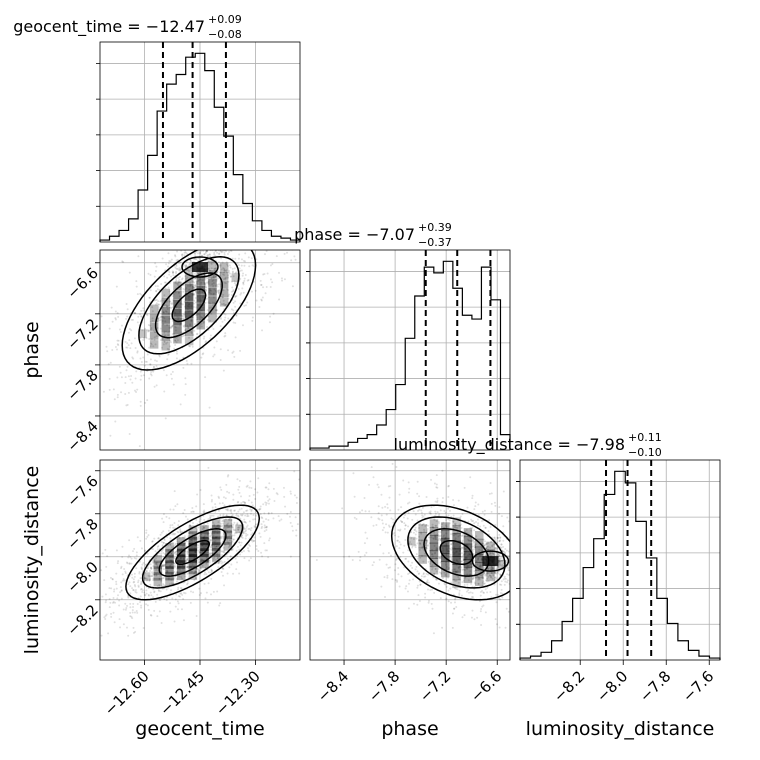  What do you see at coordinates (612, 686) in the screenshot?
I see `x-tick-label: −8.0` at bounding box center [612, 686].